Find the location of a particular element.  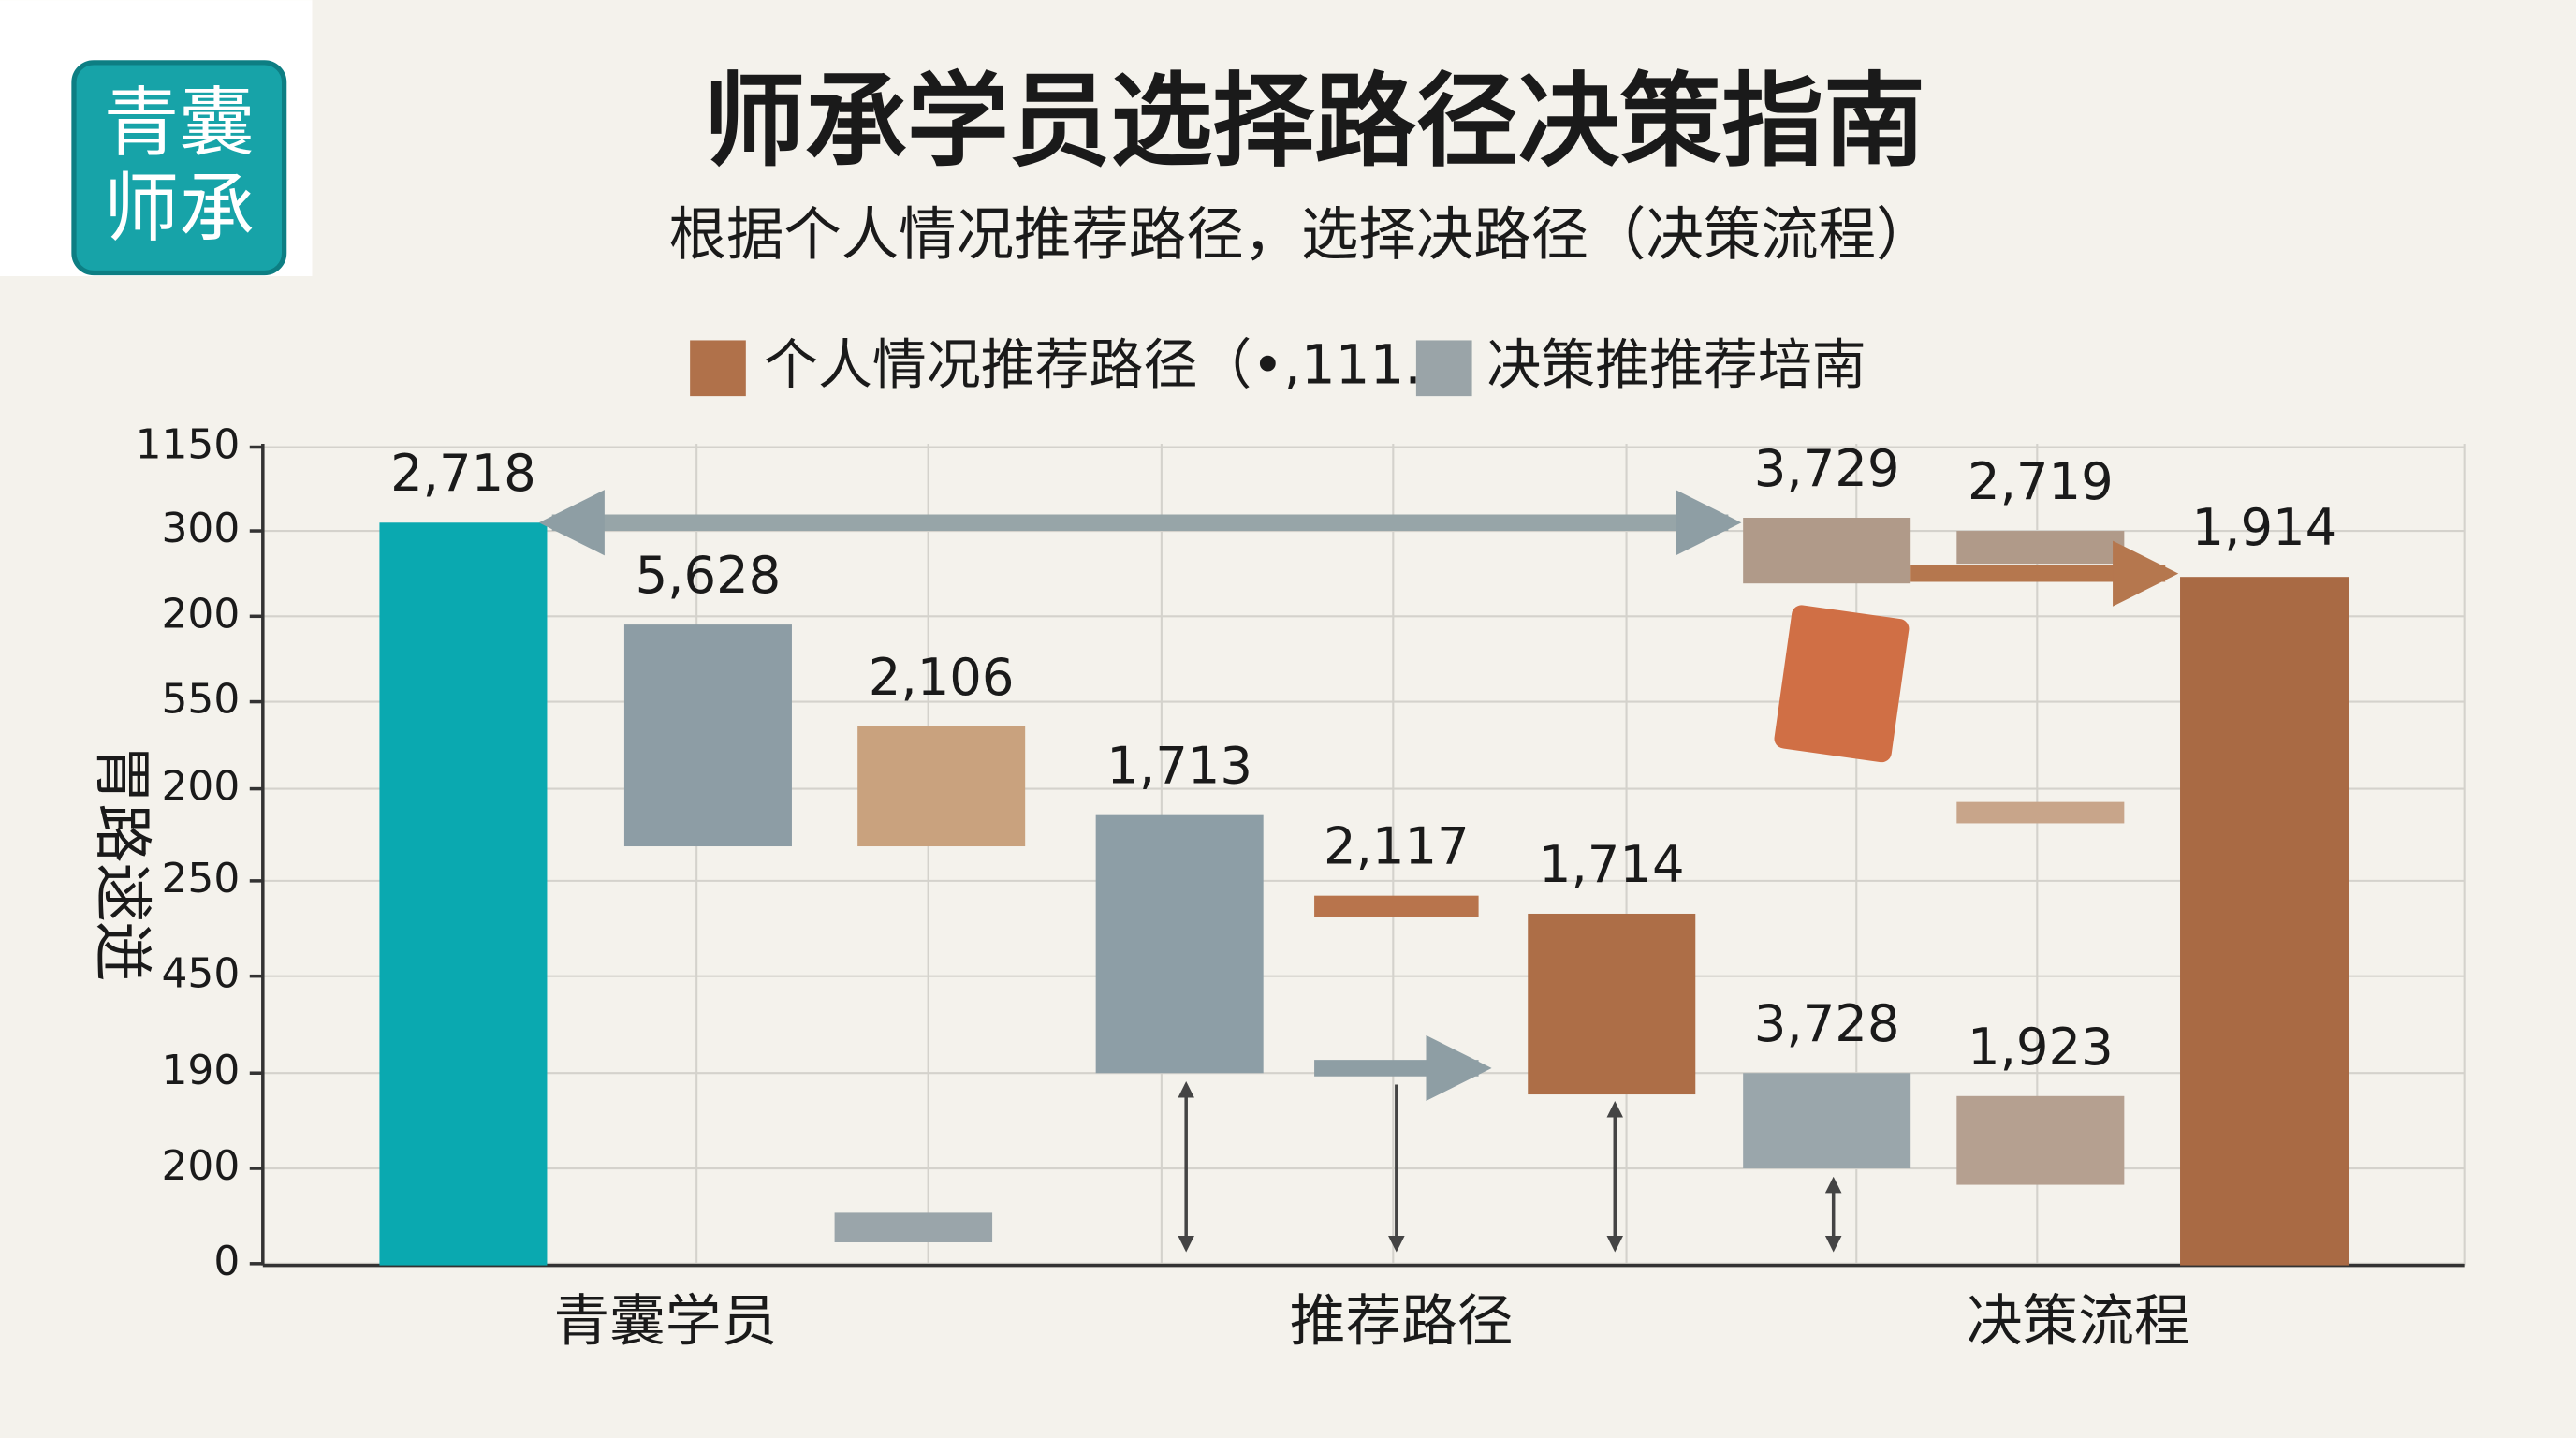

y-tick-label: 0 is located at coordinates (226, 1261).